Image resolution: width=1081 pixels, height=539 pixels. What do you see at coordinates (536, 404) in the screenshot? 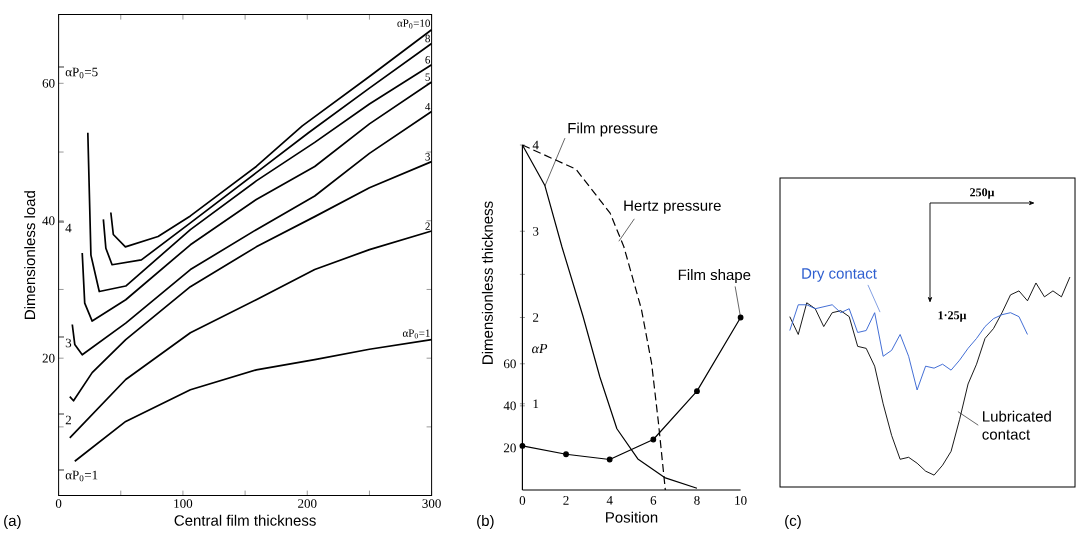
I see `y2-tick-label: 1` at bounding box center [536, 404].